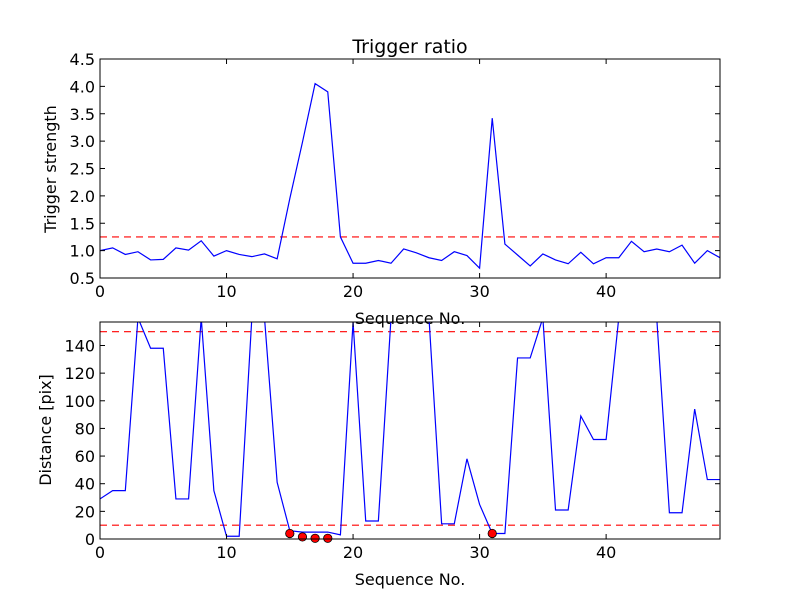 This screenshot has width=800, height=600. Describe the element at coordinates (82, 86) in the screenshot. I see `top-y-tick-label: 4.0` at that location.